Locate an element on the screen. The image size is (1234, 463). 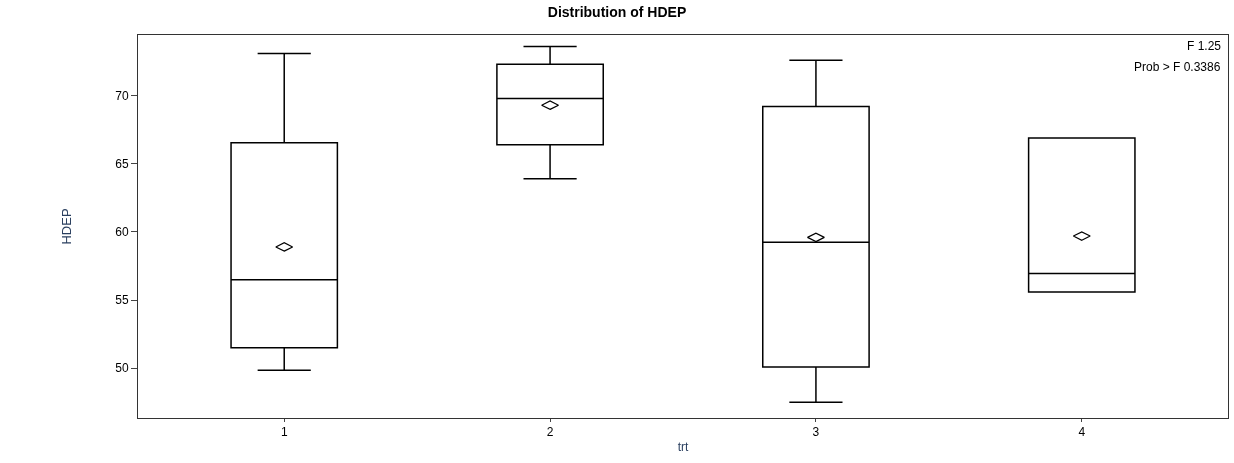
x-tick-label: 2 is located at coordinates (550, 432).